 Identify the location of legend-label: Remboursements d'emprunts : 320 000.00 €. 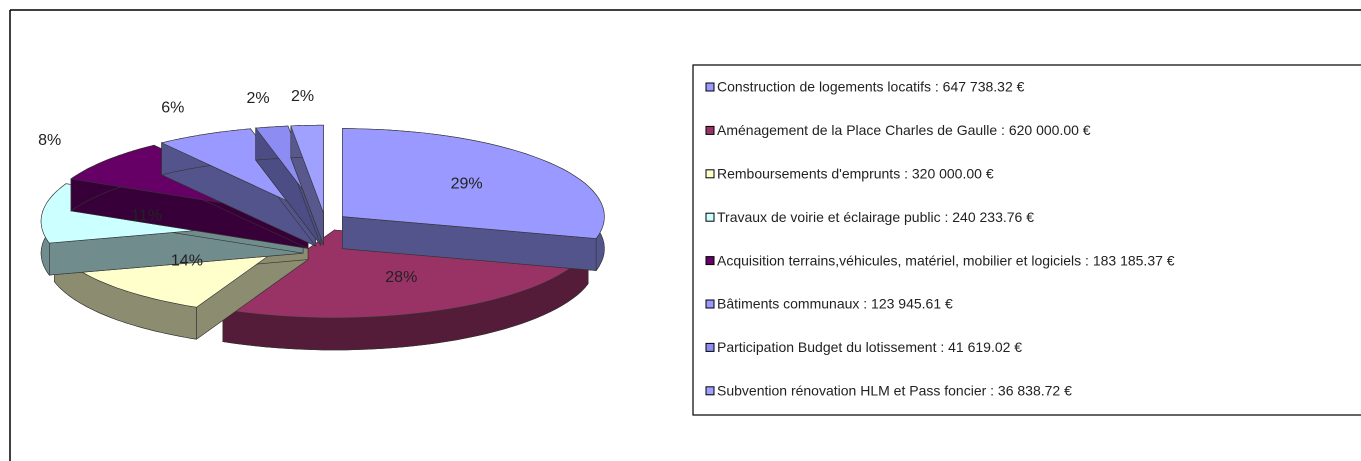
(855, 174).